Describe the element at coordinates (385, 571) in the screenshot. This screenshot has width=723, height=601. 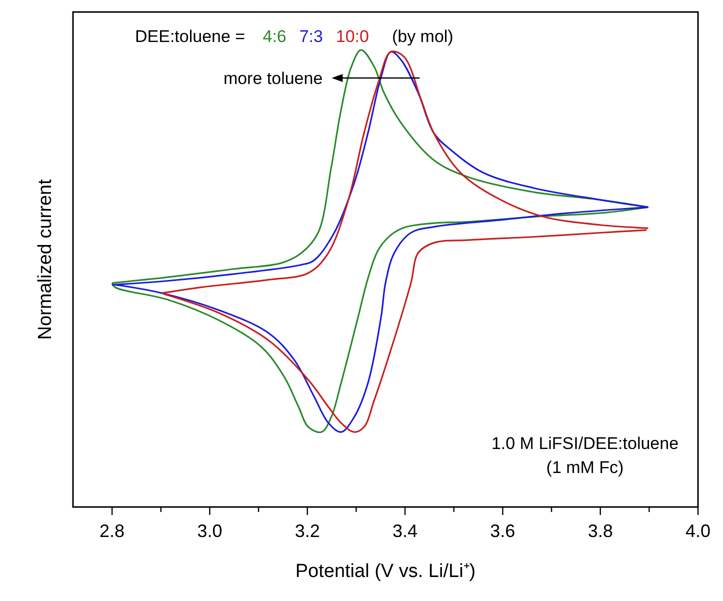
I see `x-axis-title: Potential (V vs. Li/Li⁺)` at that location.